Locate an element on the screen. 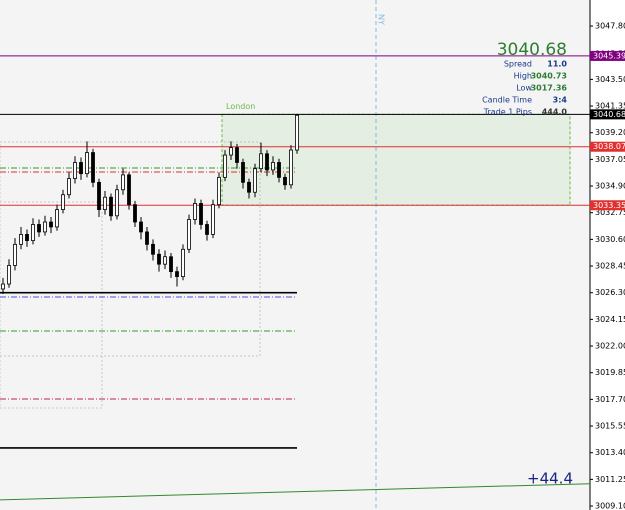 The height and width of the screenshot is (510, 625). y-tick-label: 3041.35 is located at coordinates (610, 106).